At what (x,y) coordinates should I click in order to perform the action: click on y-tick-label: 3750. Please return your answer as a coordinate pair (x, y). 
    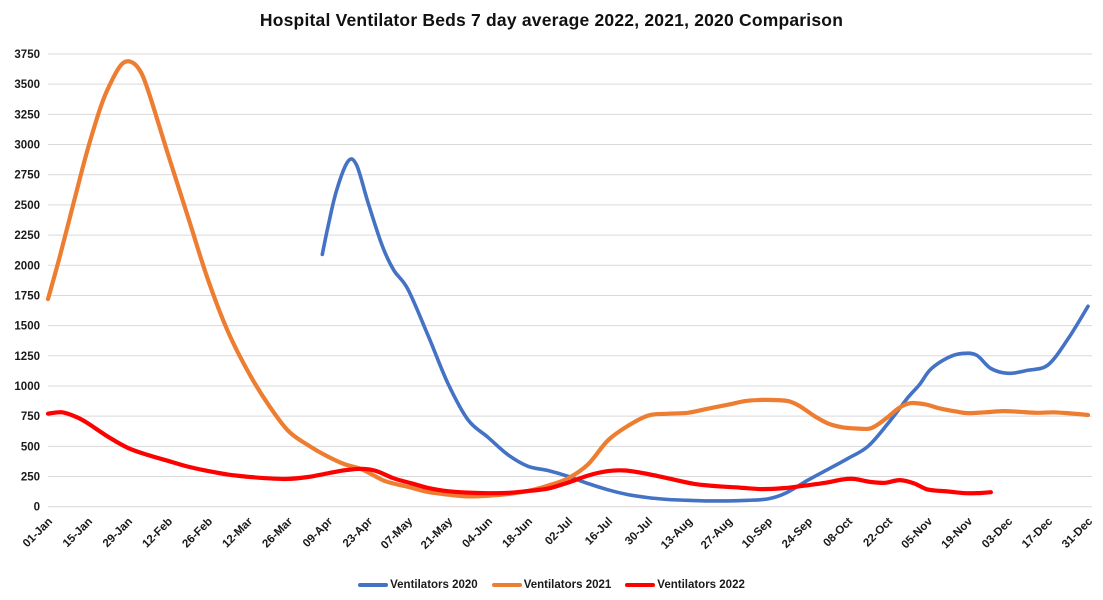
    Looking at the image, I should click on (27, 55).